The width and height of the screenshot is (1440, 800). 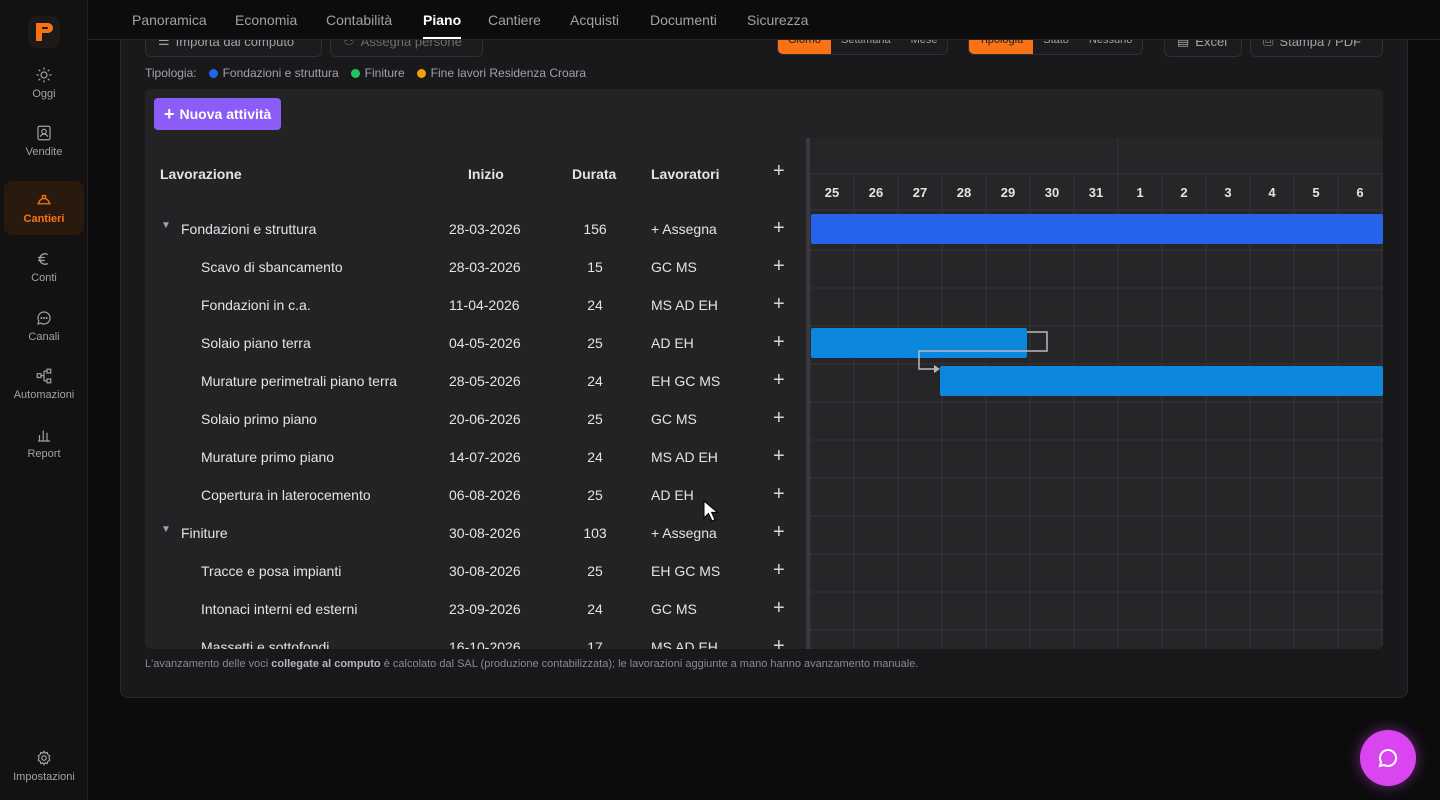 I want to click on timeline-day-label: 2, so click(x=1184, y=192).